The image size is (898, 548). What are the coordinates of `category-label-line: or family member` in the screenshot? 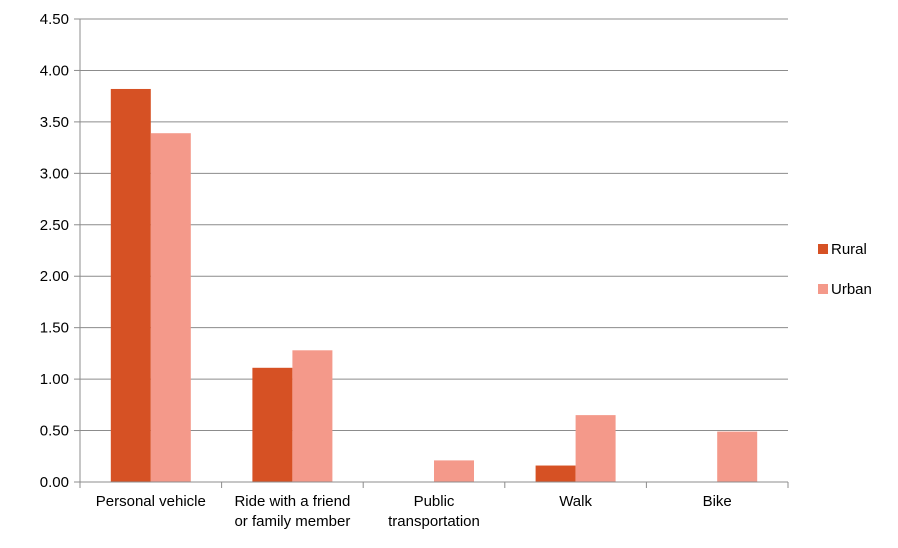 It's located at (292, 521).